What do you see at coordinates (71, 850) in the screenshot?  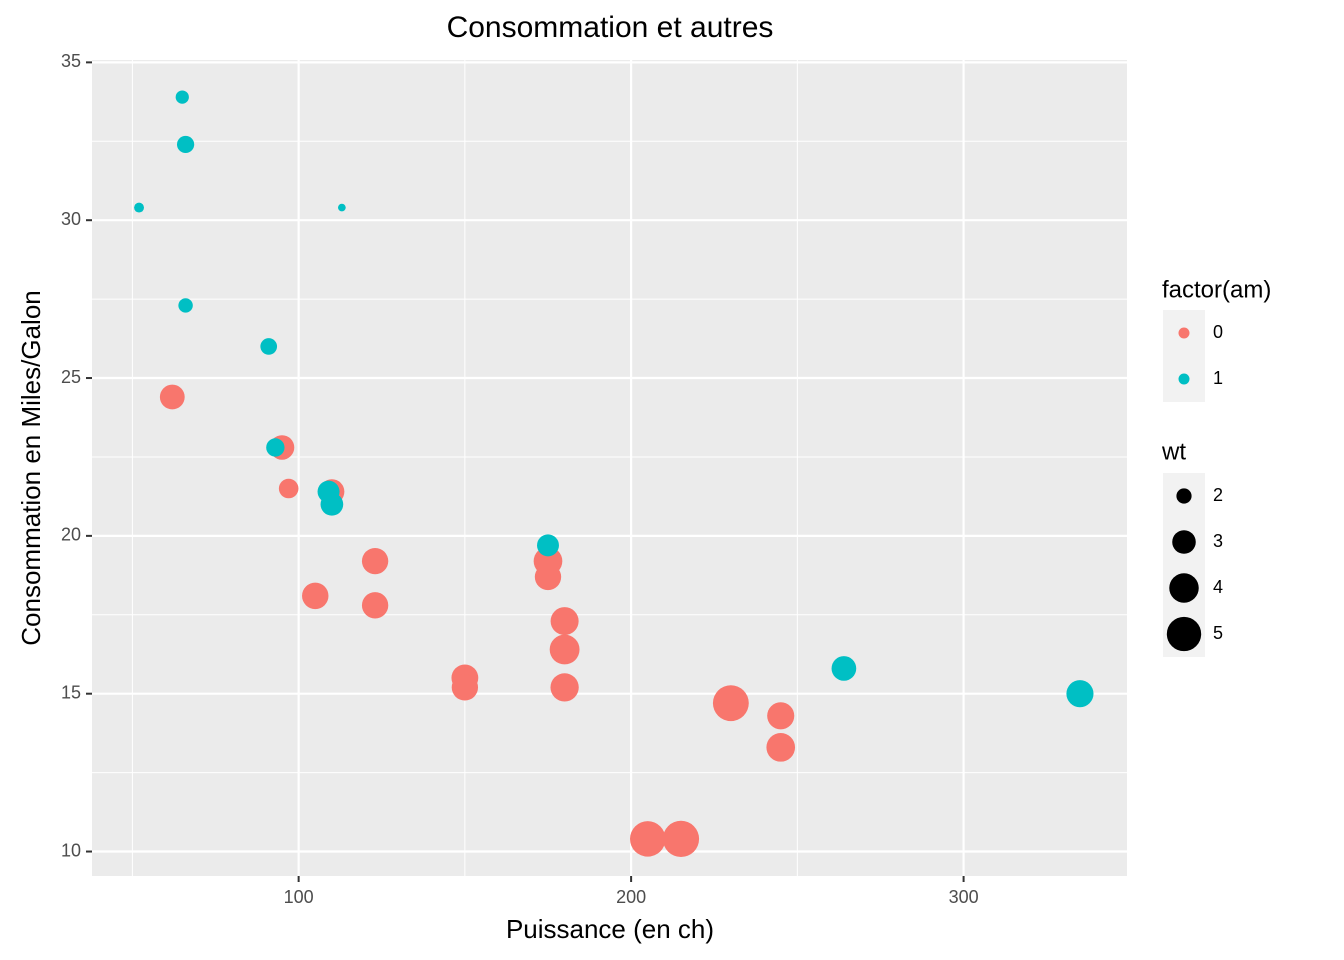 I see `y-tick-label: 10` at bounding box center [71, 850].